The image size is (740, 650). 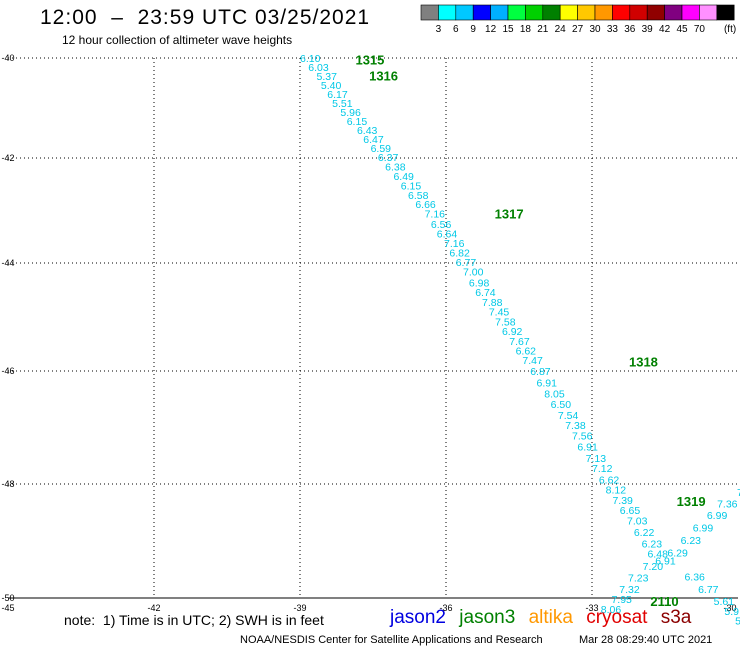 What do you see at coordinates (499, 313) in the screenshot?
I see `wave-height-value: 7.45` at bounding box center [499, 313].